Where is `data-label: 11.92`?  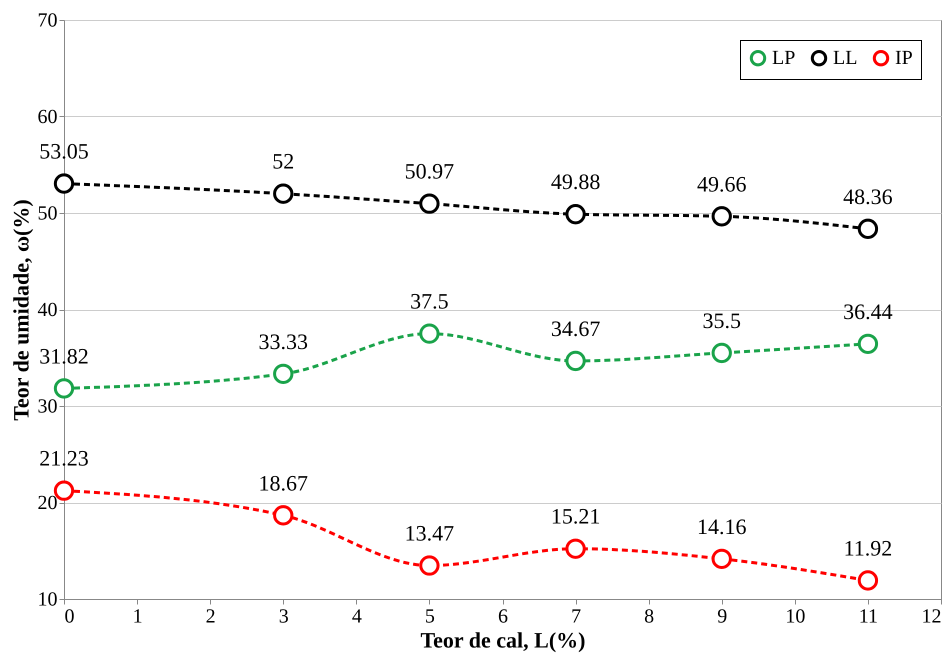 data-label: 11.92 is located at coordinates (868, 547).